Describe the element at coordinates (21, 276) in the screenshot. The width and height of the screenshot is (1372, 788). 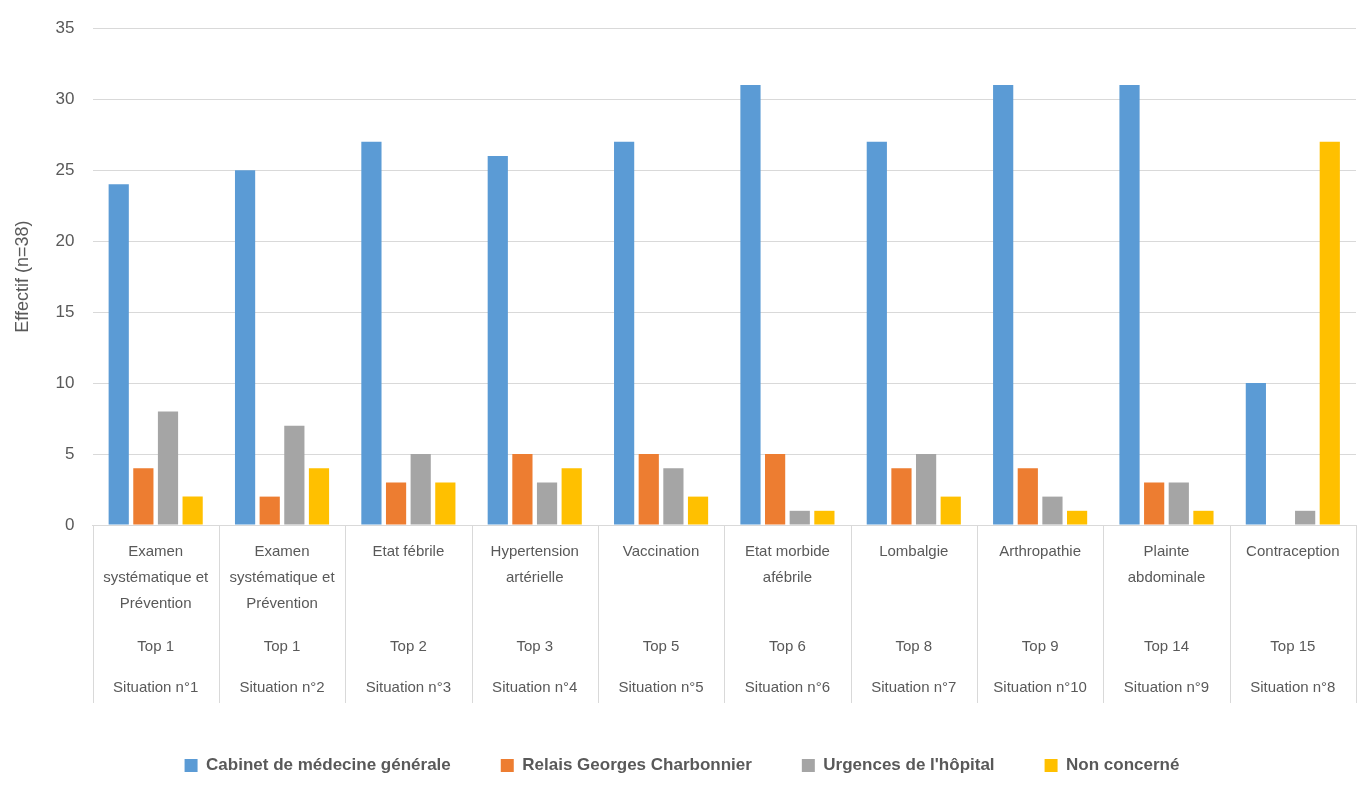
I see `y-axis-title: Effectif (n=38)` at that location.